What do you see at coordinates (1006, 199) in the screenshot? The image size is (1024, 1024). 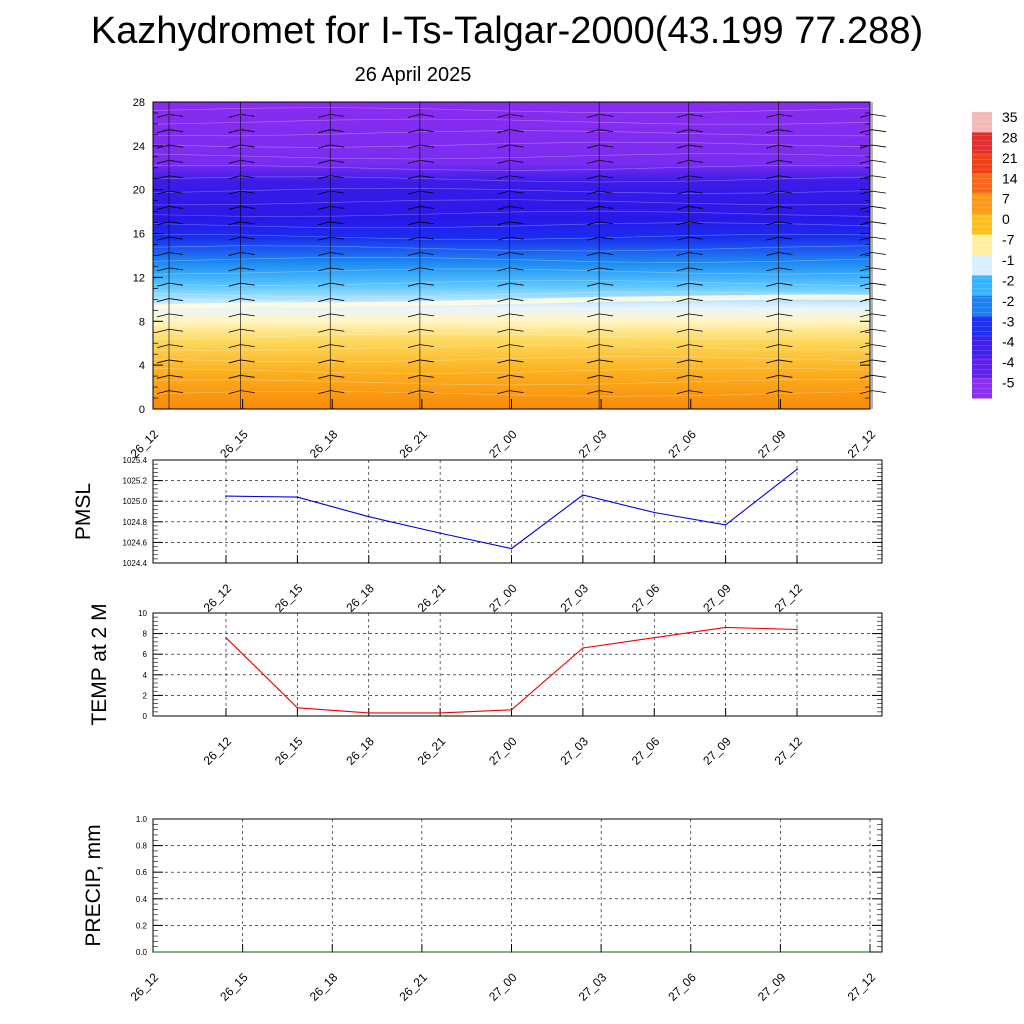 I see `colorbar-label: 7` at bounding box center [1006, 199].